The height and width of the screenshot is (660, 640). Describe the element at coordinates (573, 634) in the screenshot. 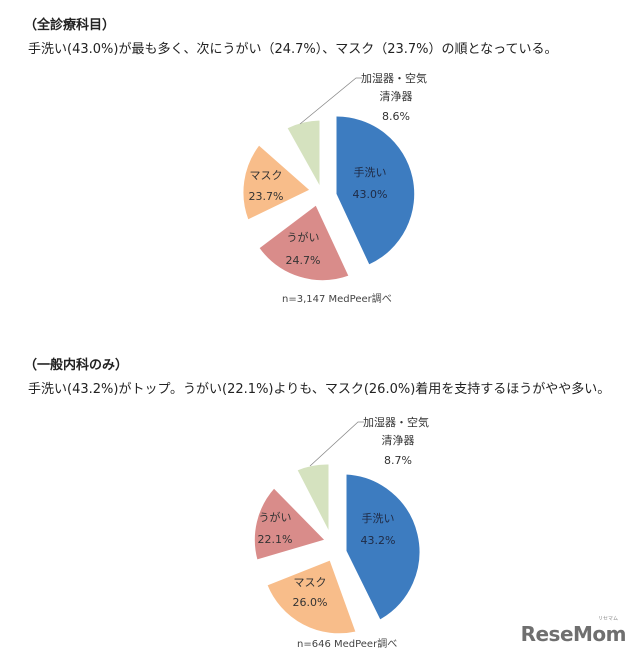

I see `resemom-logo: ReseMom` at that location.